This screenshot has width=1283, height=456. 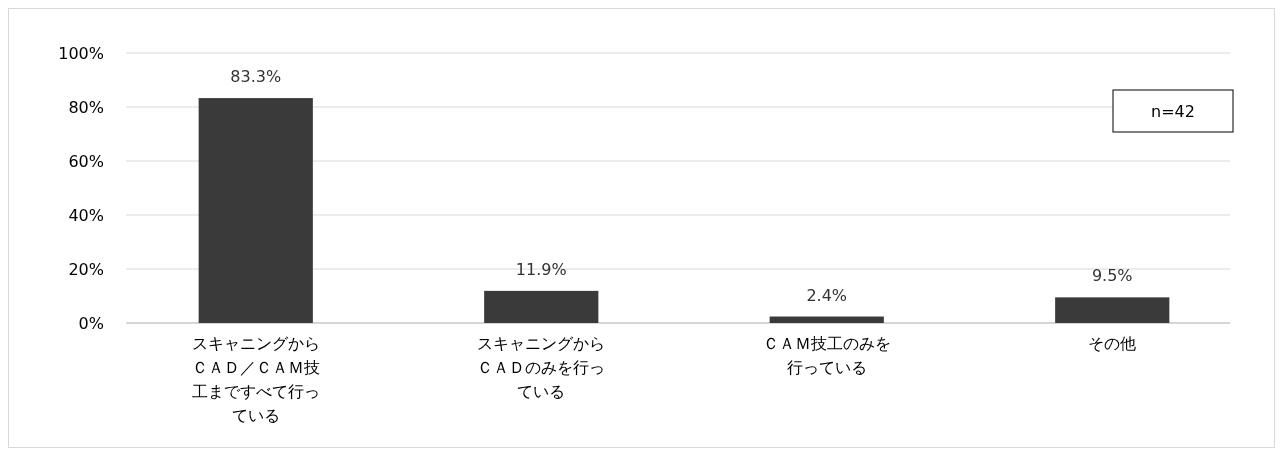 I want to click on data-label: 9.5%, so click(x=1112, y=276).